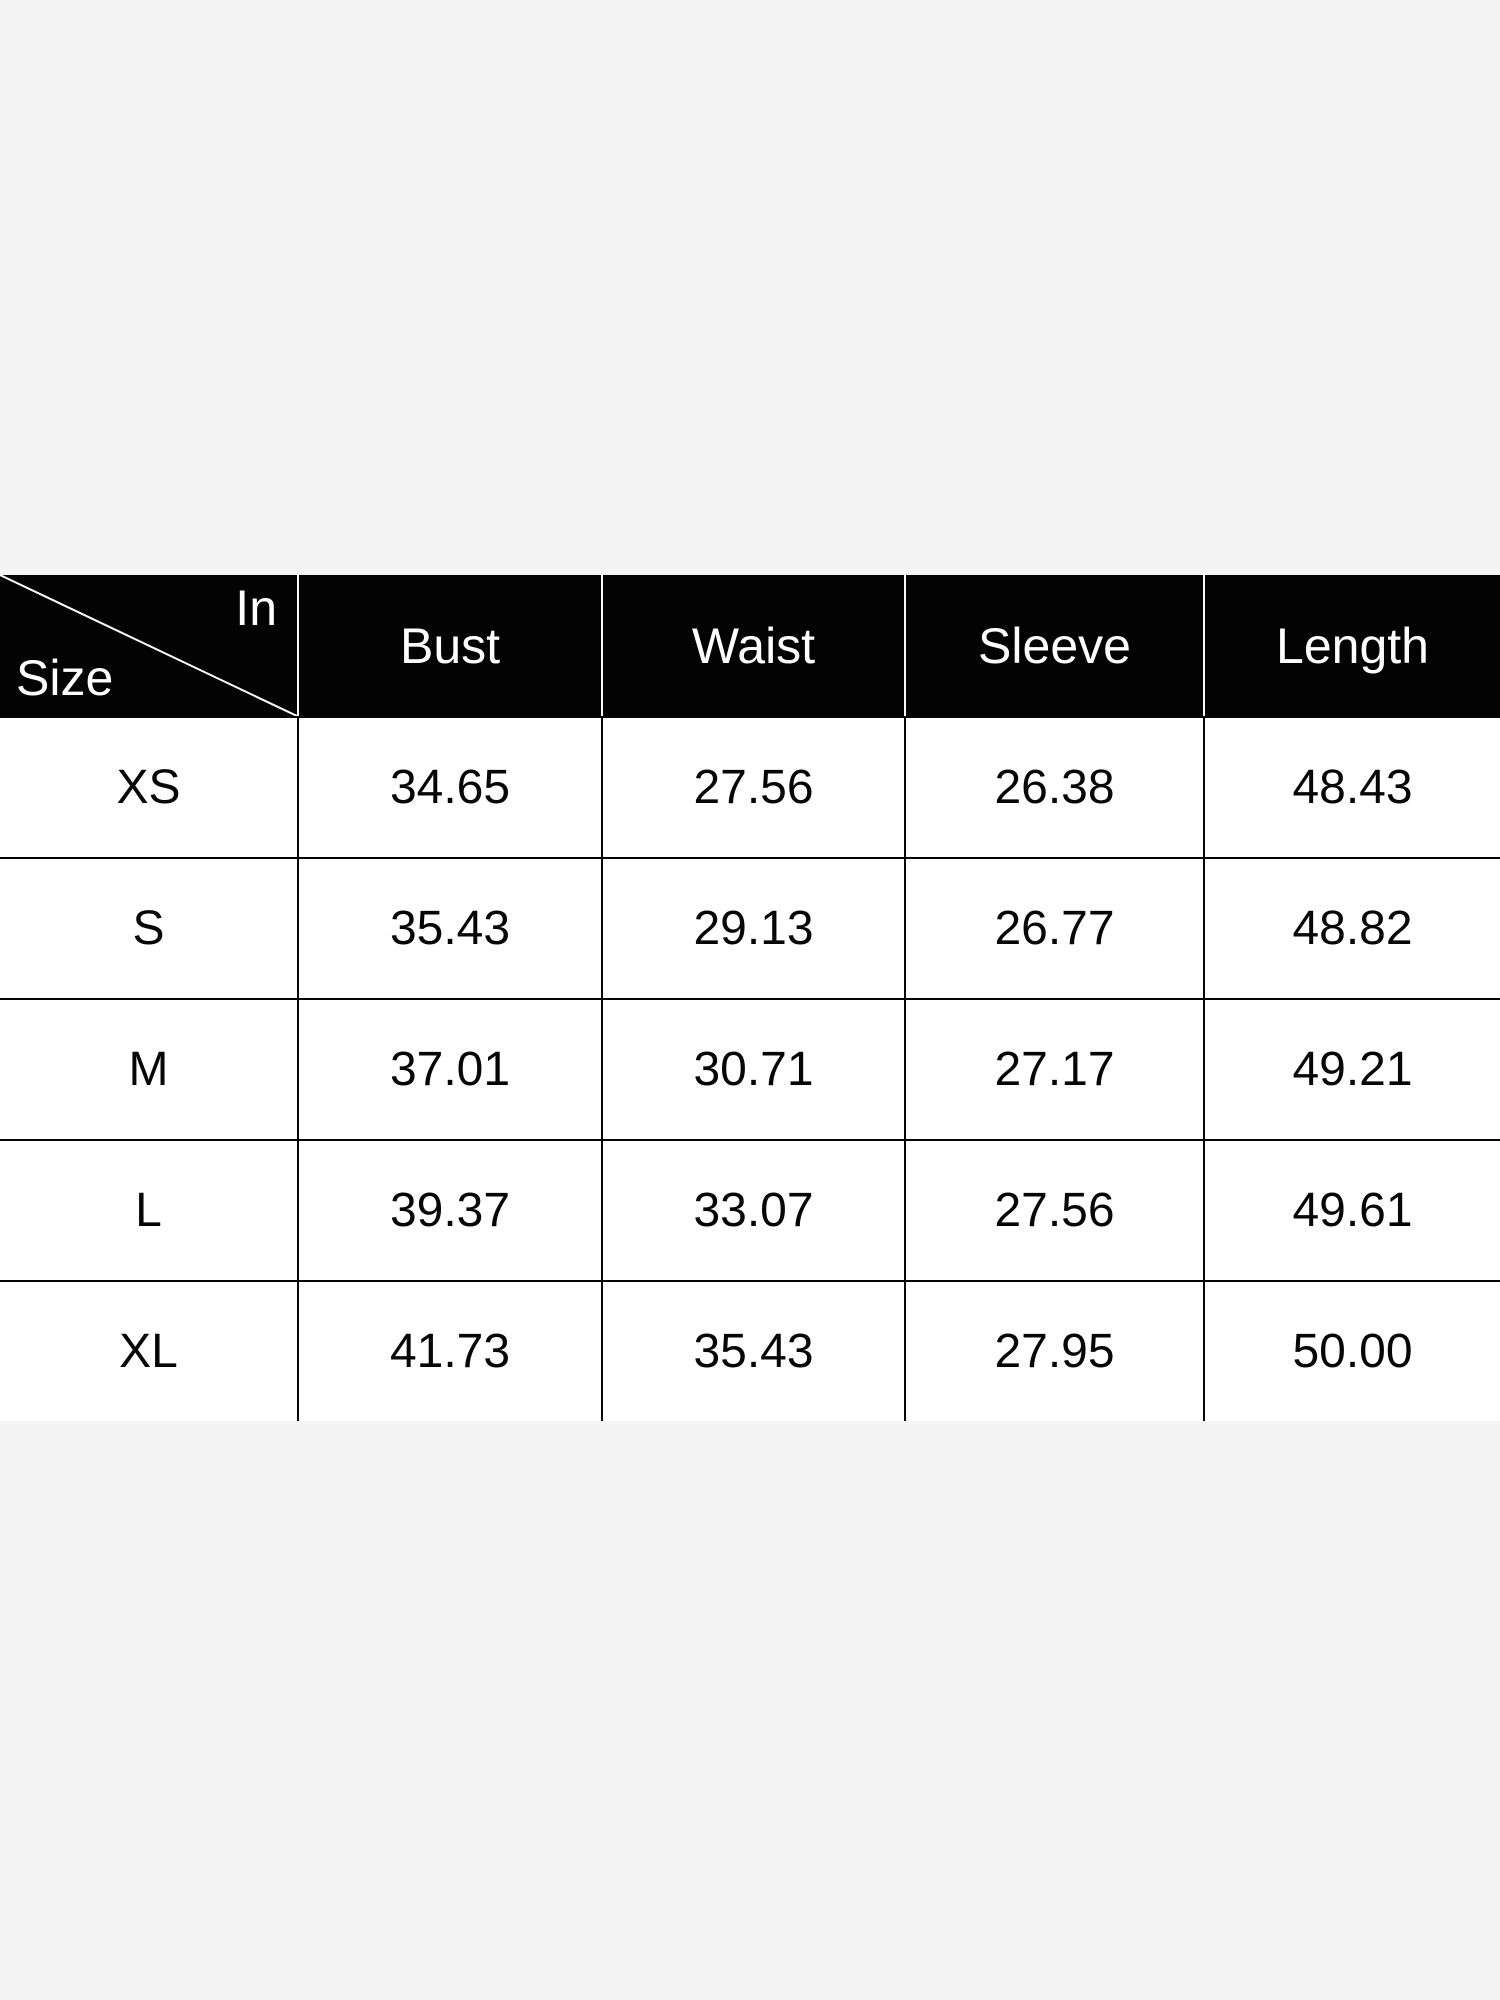 This screenshot has width=1500, height=2000. What do you see at coordinates (65, 678) in the screenshot?
I see `size-axis-label: Size` at bounding box center [65, 678].